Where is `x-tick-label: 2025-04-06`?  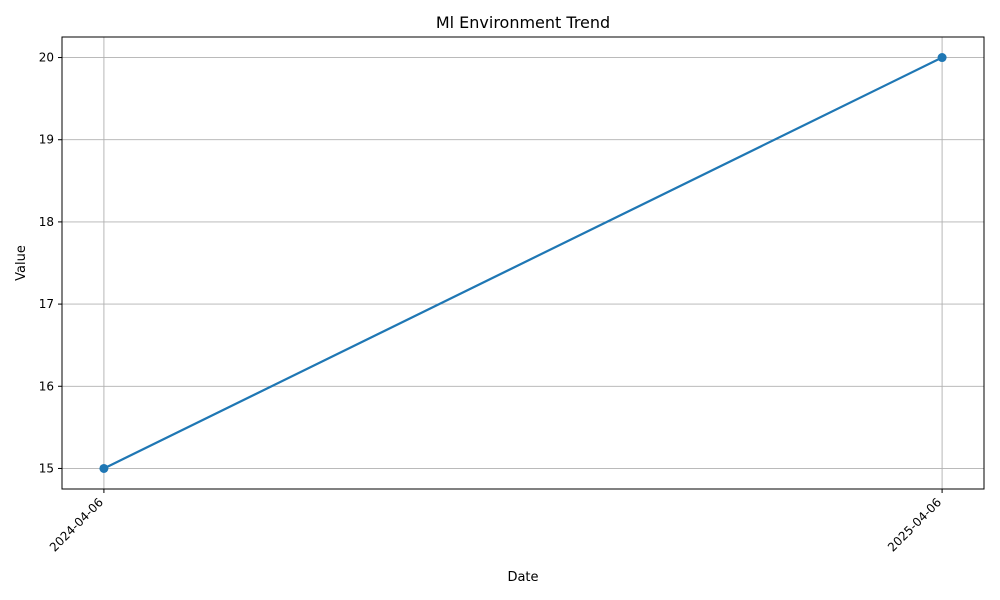 x-tick-label: 2025-04-06 is located at coordinates (914, 524).